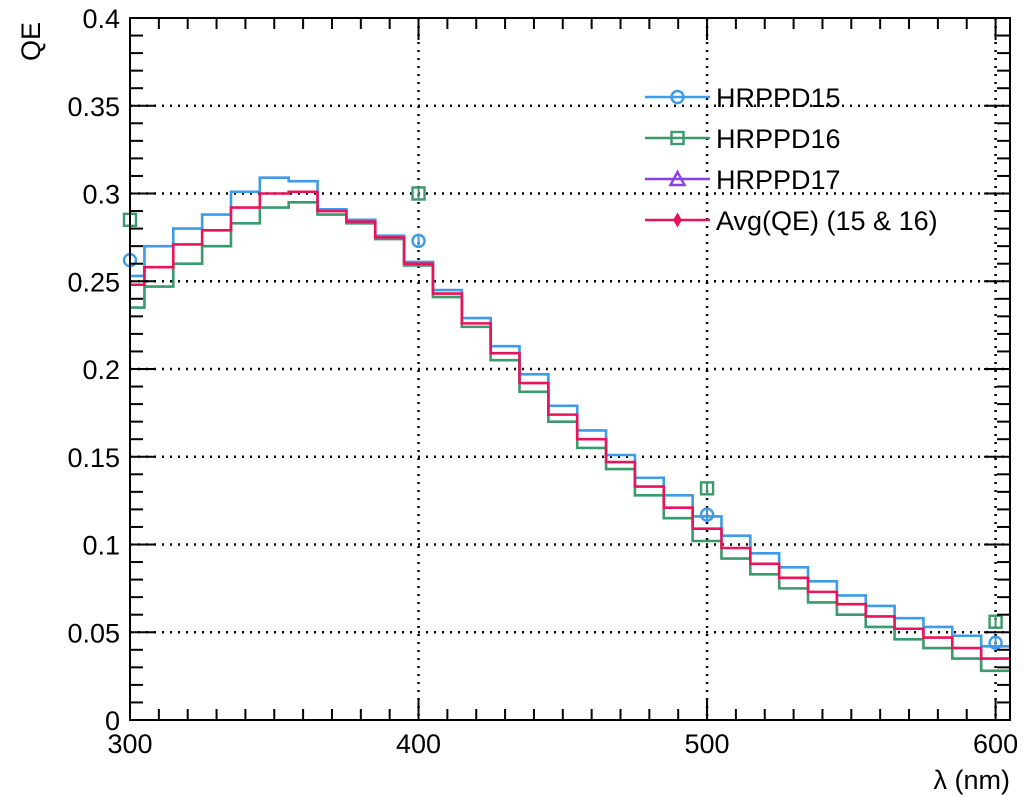 This screenshot has width=1030, height=797. Describe the element at coordinates (101, 546) in the screenshot. I see `y-tick-label: 0.1` at that location.